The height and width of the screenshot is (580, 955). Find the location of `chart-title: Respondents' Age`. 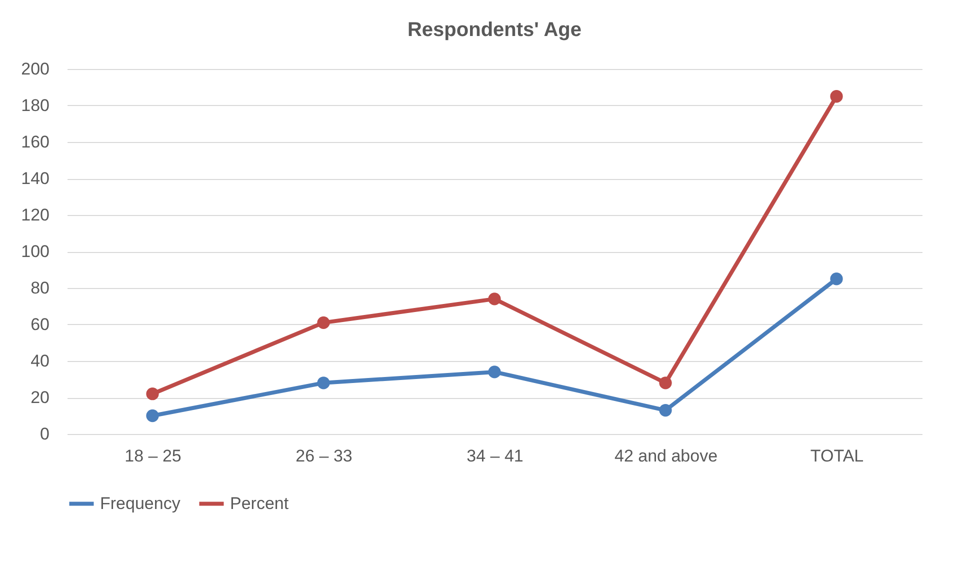

chart-title: Respondents' Age is located at coordinates (494, 30).